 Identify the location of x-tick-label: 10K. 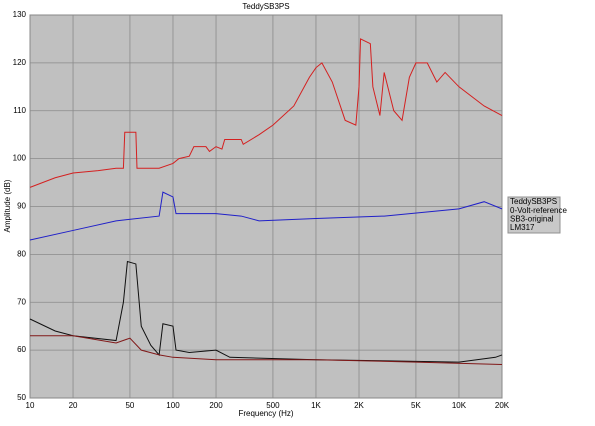
(459, 405).